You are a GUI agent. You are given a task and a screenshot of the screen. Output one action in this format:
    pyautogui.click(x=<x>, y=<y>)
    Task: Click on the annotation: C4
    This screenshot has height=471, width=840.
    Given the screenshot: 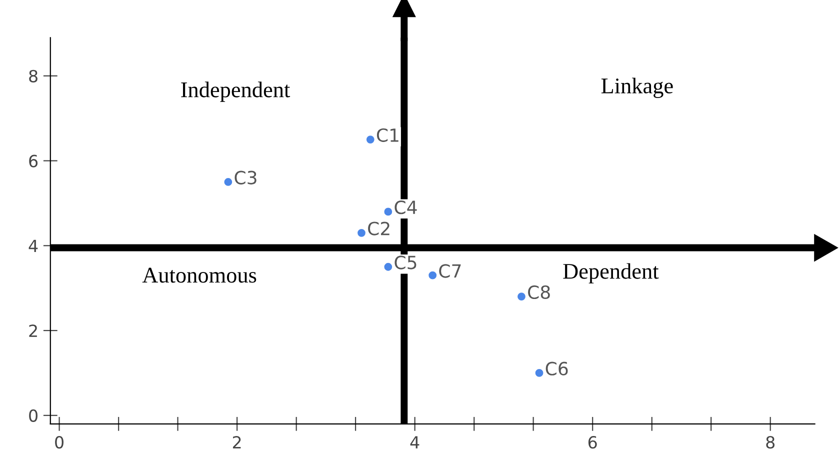 What is the action you would take?
    pyautogui.click(x=405, y=207)
    